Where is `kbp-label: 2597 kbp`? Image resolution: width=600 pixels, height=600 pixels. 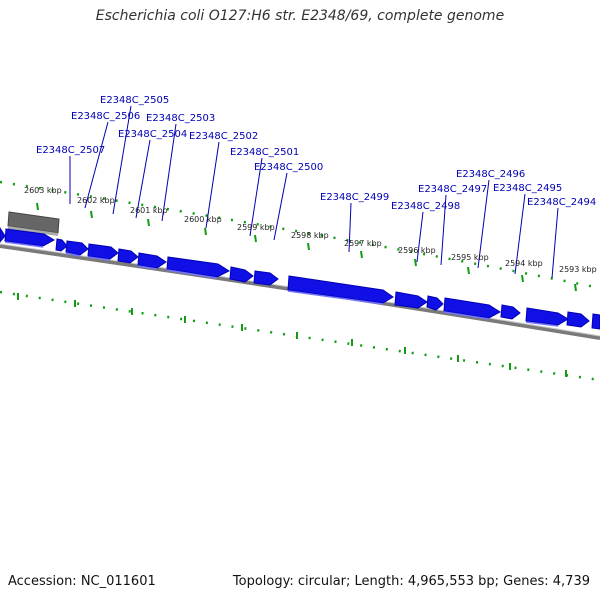
kbp-label: 2597 kbp is located at coordinates (363, 243).